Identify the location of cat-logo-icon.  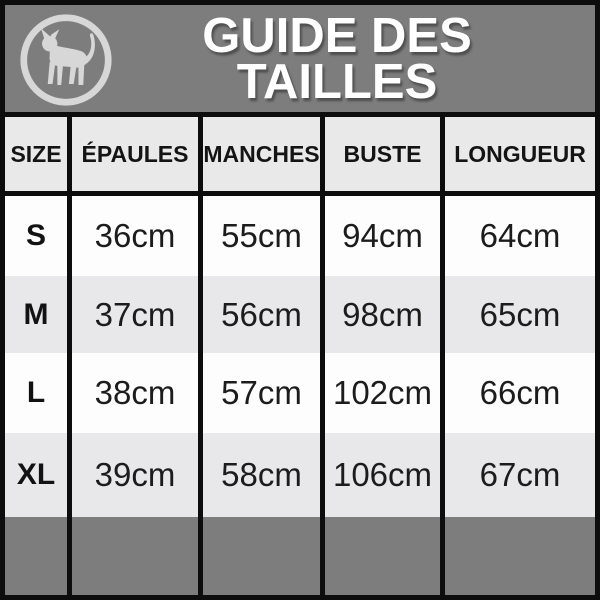
(66, 60).